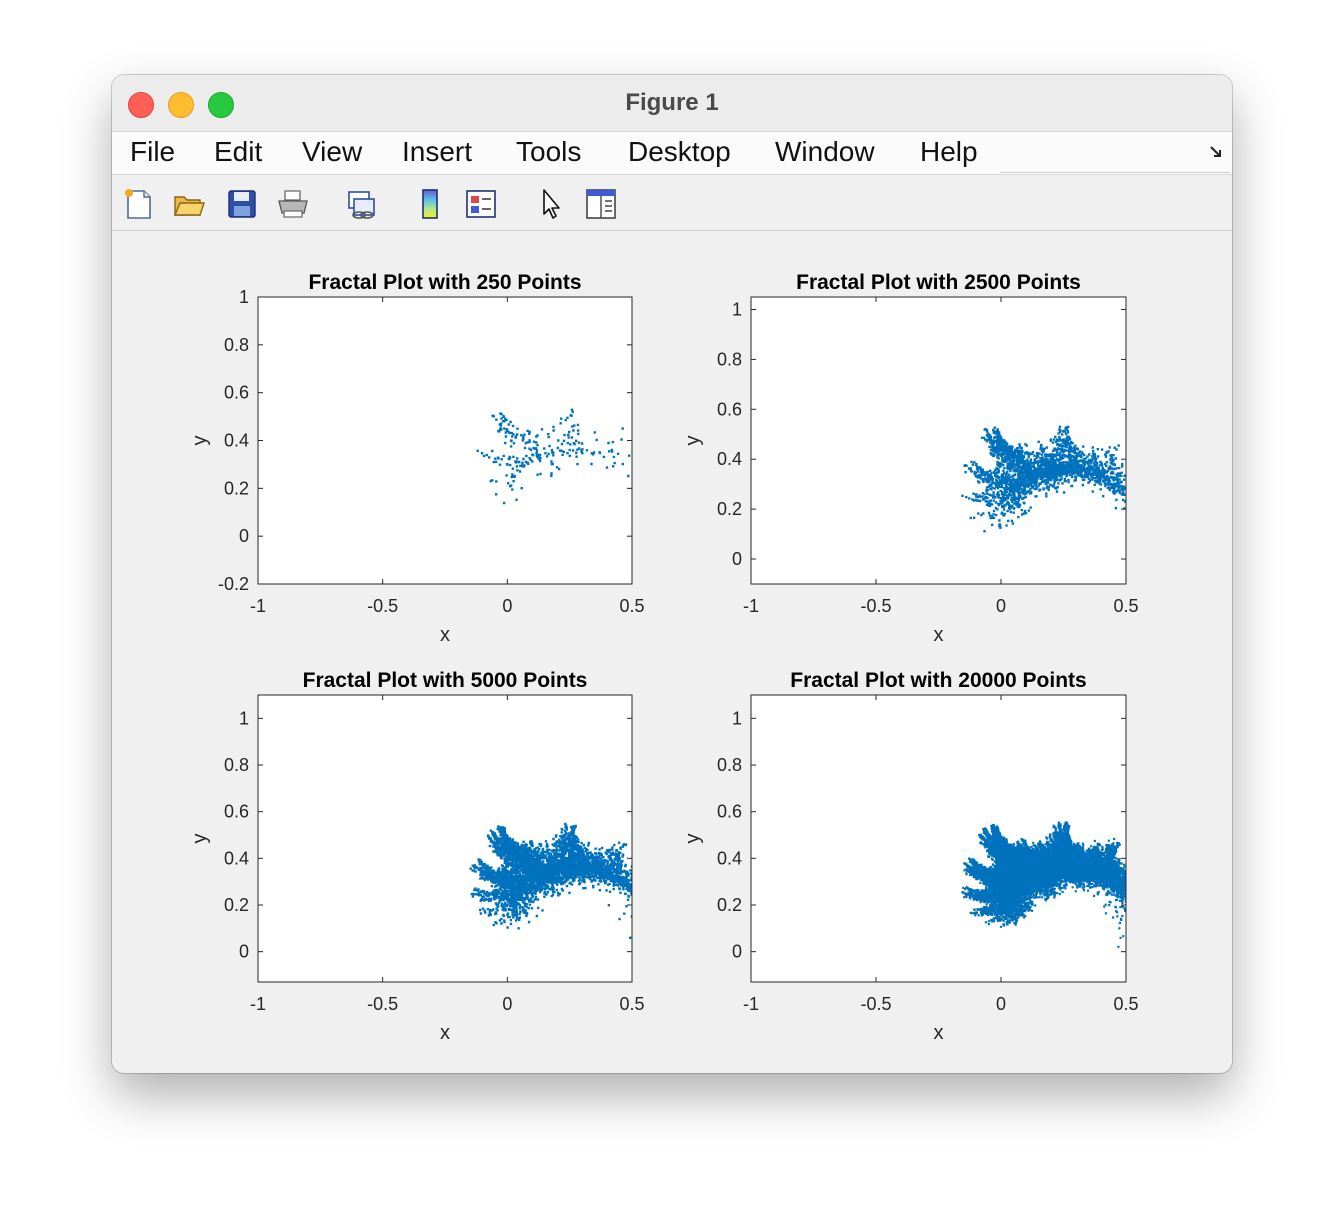  What do you see at coordinates (938, 282) in the screenshot?
I see `subplot-title: Fractal Plot with 2500 Points` at bounding box center [938, 282].